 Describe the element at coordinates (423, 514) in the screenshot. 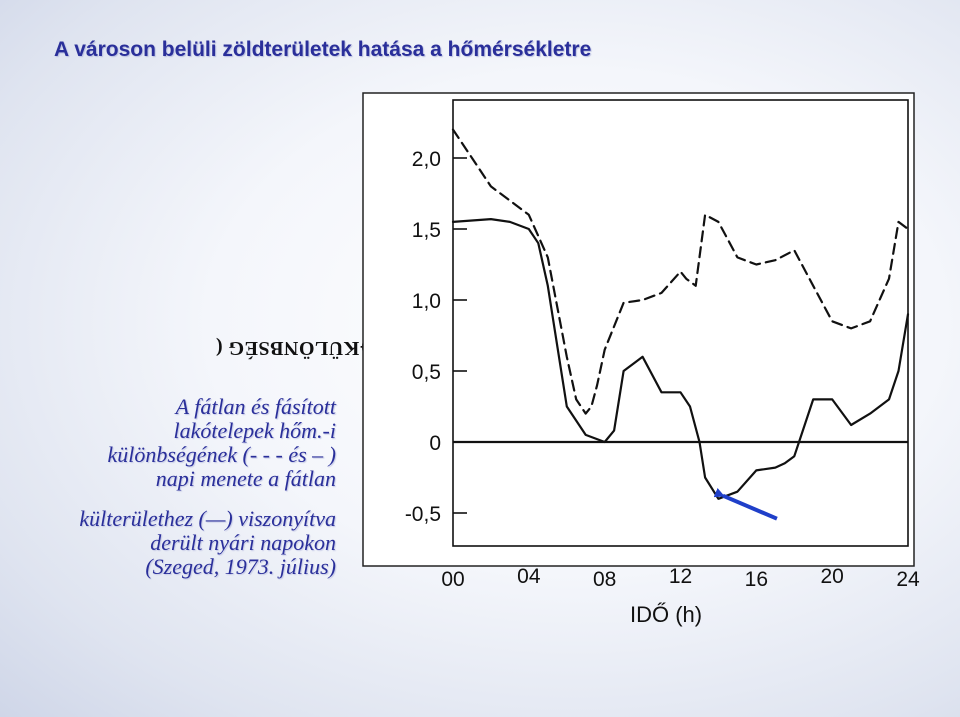

I see `y-tick-label: -0,5` at that location.